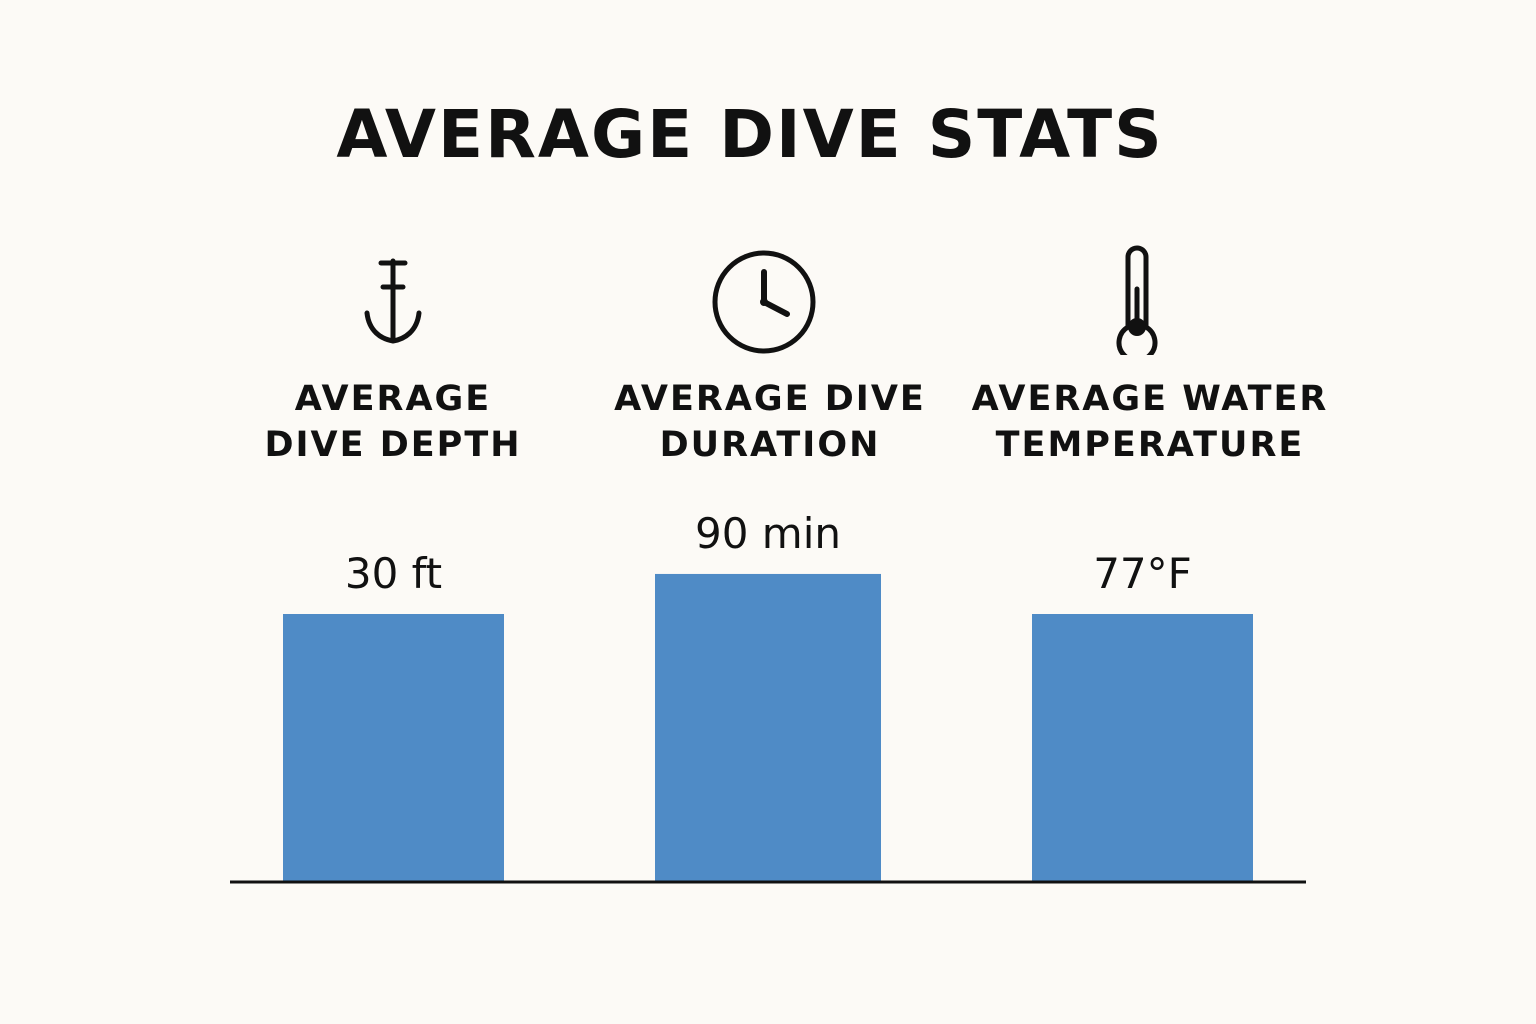 The width and height of the screenshot is (1536, 1024). What do you see at coordinates (393, 445) in the screenshot?
I see `category-label-depth-line2: DIVE DEPTH` at bounding box center [393, 445].